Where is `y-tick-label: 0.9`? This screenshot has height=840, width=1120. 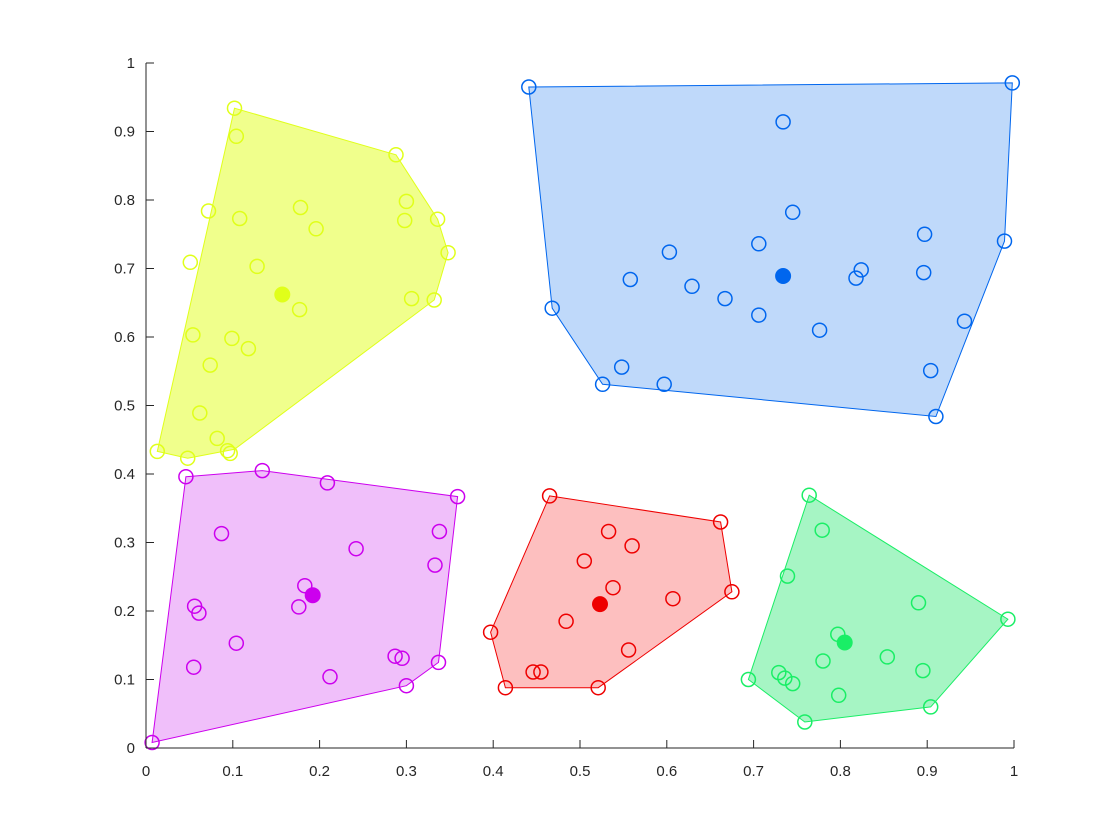
y-tick-label: 0.9 is located at coordinates (124, 132).